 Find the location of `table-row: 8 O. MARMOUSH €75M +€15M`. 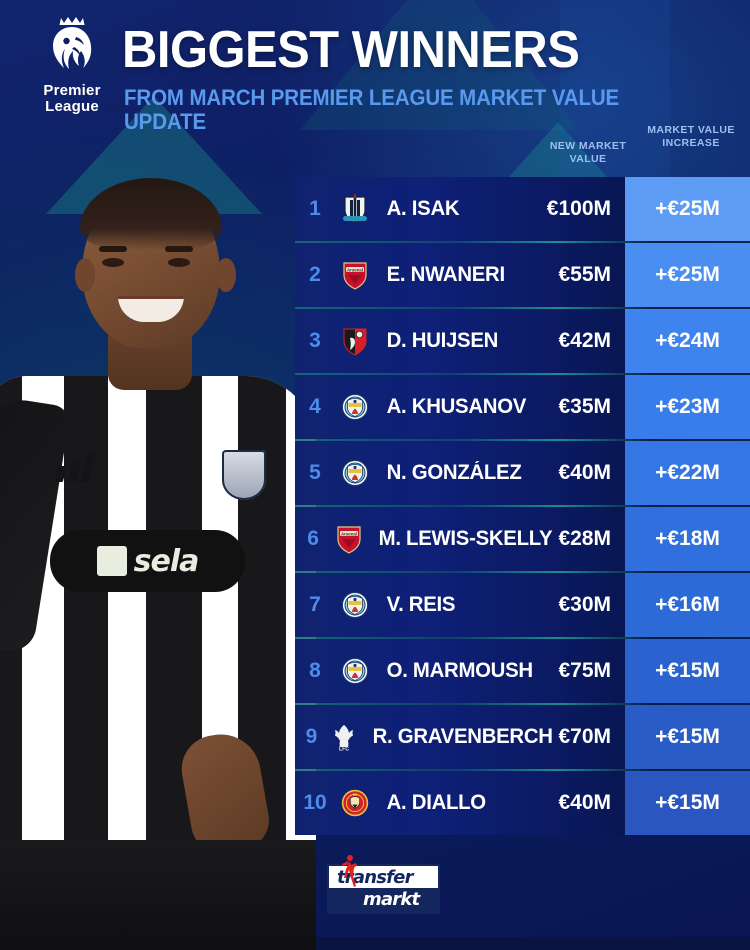

table-row: 8 O. MARMOUSH €75M +€15M is located at coordinates (522, 671).